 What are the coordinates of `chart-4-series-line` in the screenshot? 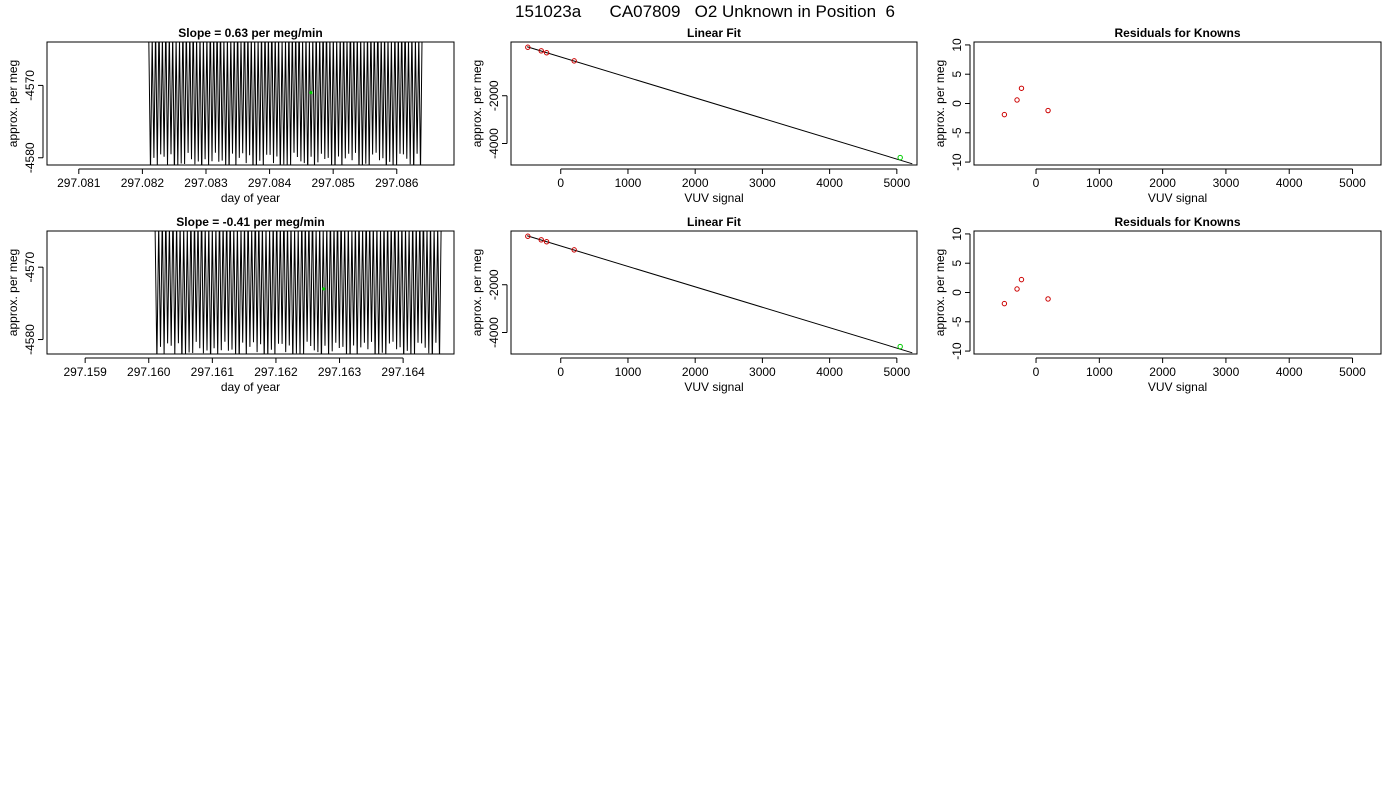 It's located at (298, 292).